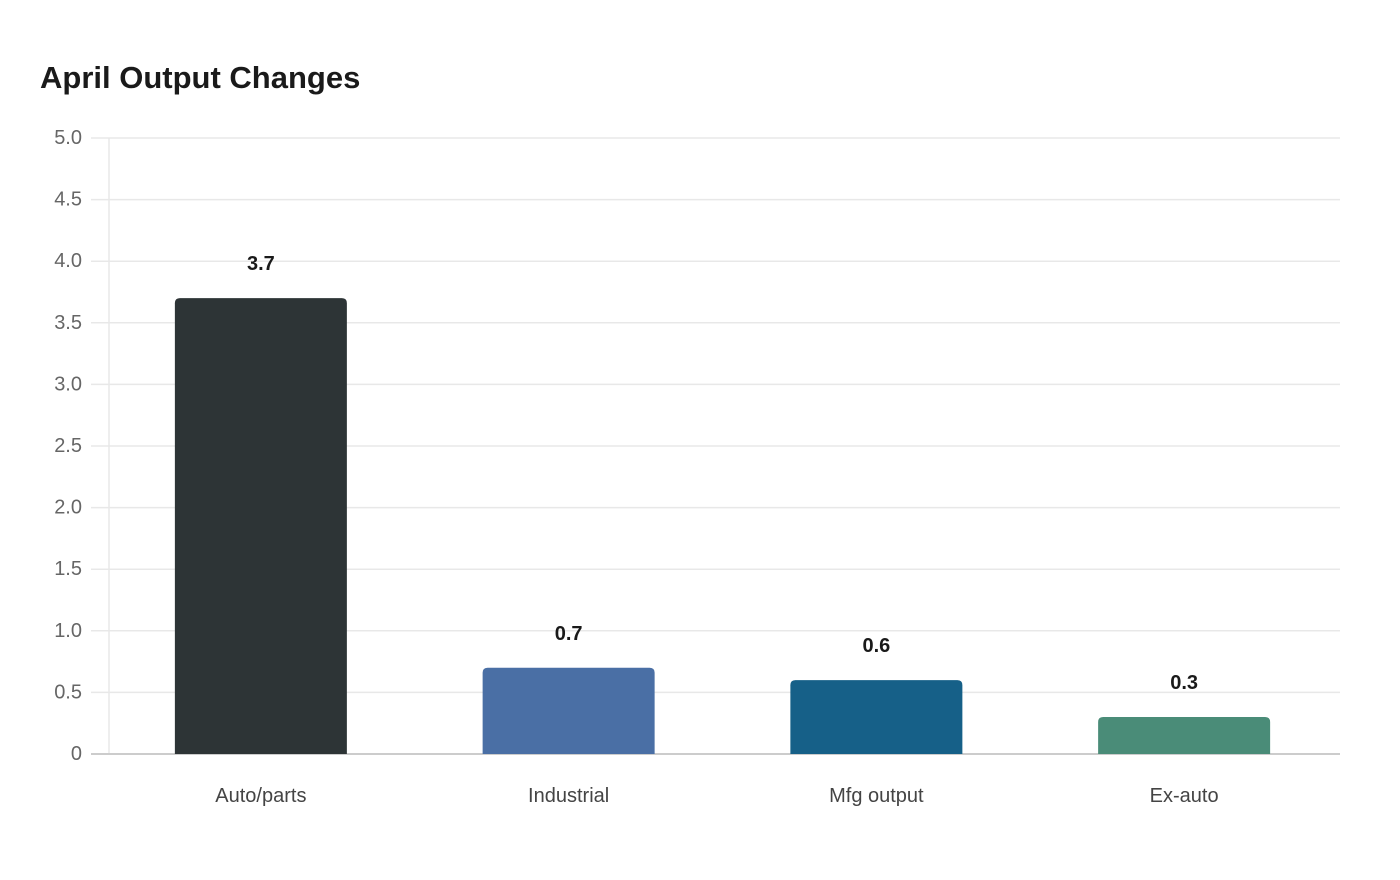 Image resolution: width=1400 pixels, height=880 pixels. I want to click on bar-mfg-output, so click(876, 717).